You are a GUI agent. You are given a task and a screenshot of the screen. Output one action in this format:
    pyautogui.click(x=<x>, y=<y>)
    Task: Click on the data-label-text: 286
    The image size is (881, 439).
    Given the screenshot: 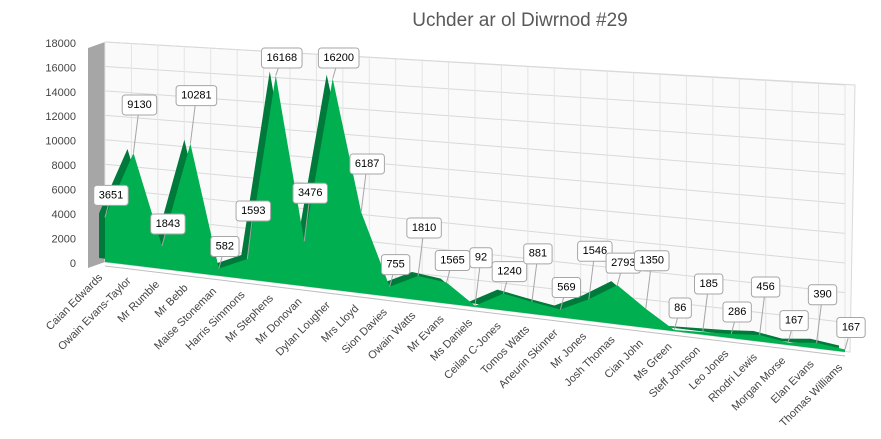 What is the action you would take?
    pyautogui.click(x=737, y=312)
    